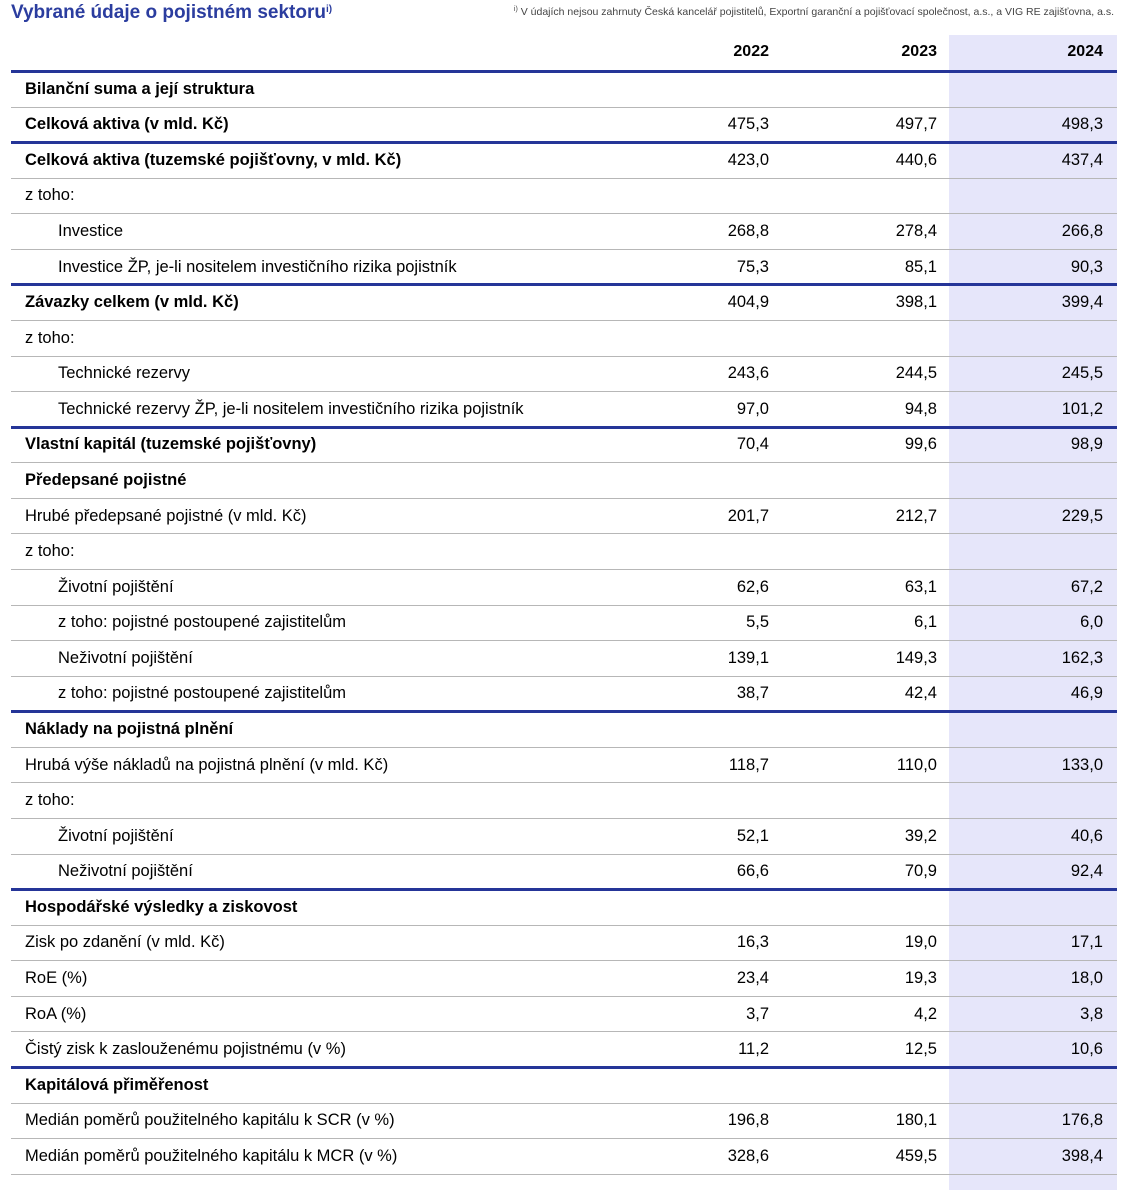 The height and width of the screenshot is (1199, 1124). I want to click on page-title: Vybrané údaje o pojistném sektorui), so click(171, 13).